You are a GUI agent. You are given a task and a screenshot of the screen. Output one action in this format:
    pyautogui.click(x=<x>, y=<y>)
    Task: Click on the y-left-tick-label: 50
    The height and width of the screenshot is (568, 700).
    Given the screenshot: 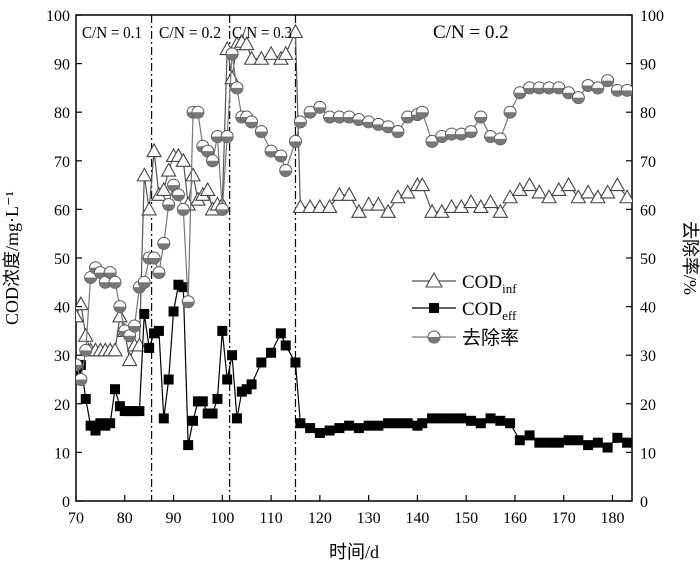 What is the action you would take?
    pyautogui.click(x=62, y=259)
    